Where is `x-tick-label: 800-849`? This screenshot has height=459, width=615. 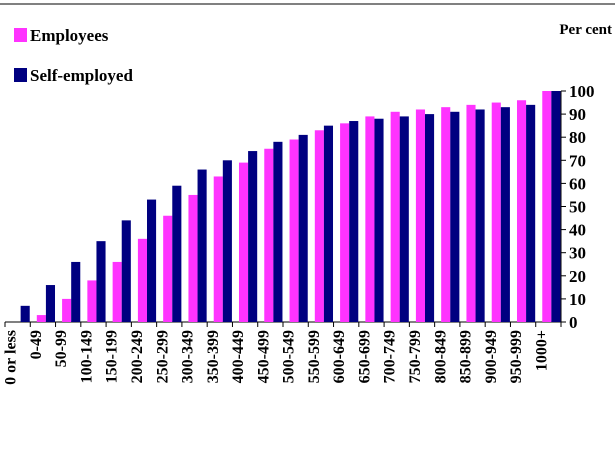 x-tick-label: 800-849 is located at coordinates (440, 356).